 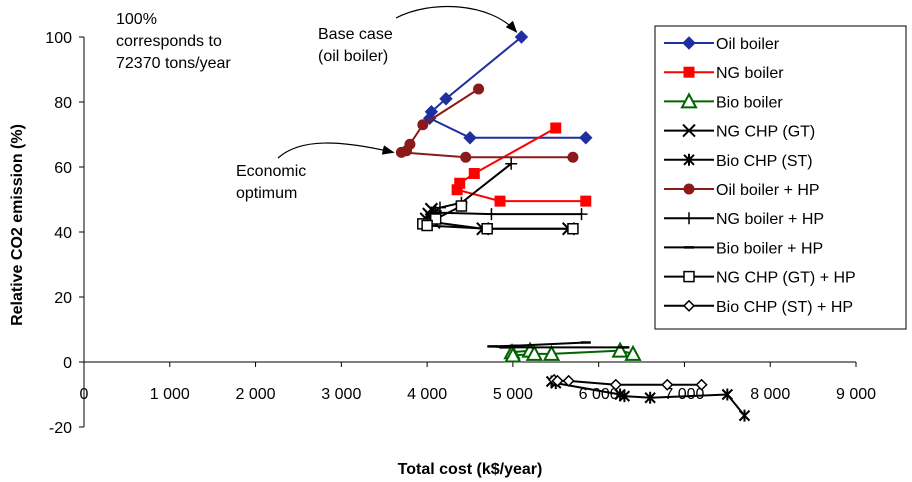 What do you see at coordinates (769, 248) in the screenshot?
I see `legend-label: Bio boiler + HP` at bounding box center [769, 248].